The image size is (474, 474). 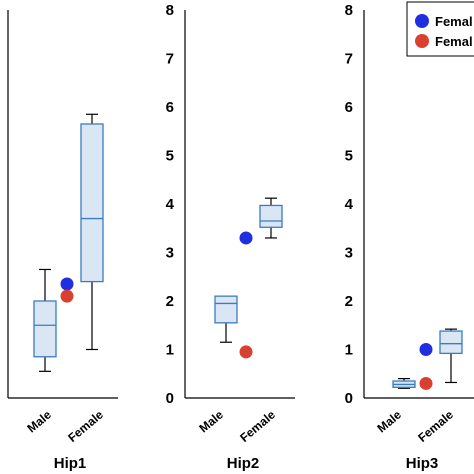 What do you see at coordinates (349, 10) in the screenshot?
I see `hip3-ytick-label: 8` at bounding box center [349, 10].